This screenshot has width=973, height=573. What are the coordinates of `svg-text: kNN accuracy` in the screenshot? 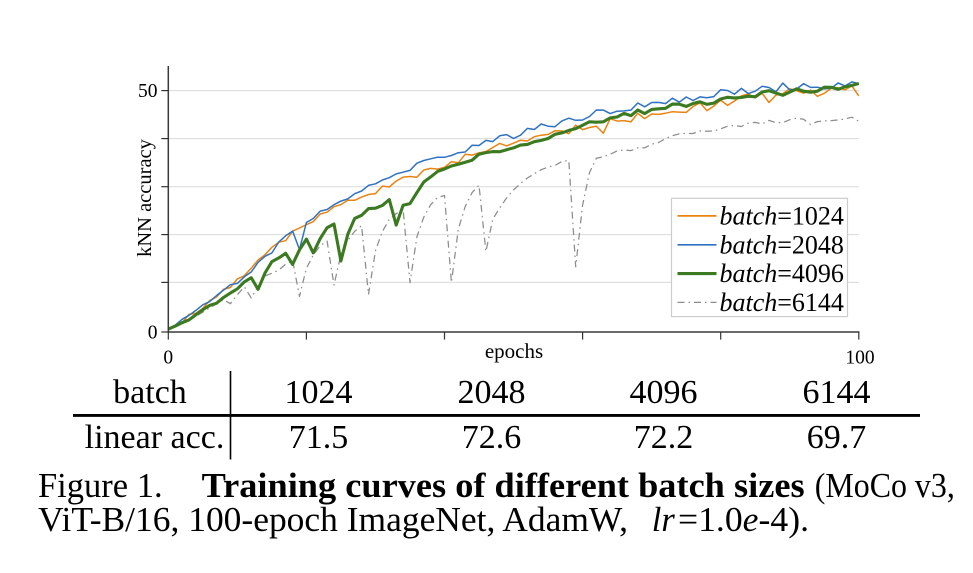 It's located at (145, 197).